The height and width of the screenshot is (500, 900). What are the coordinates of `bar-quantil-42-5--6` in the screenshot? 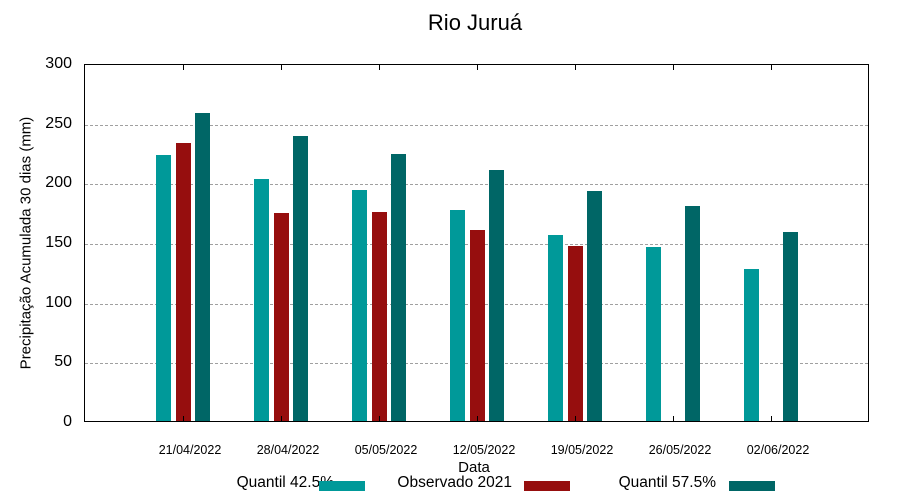 It's located at (751, 345).